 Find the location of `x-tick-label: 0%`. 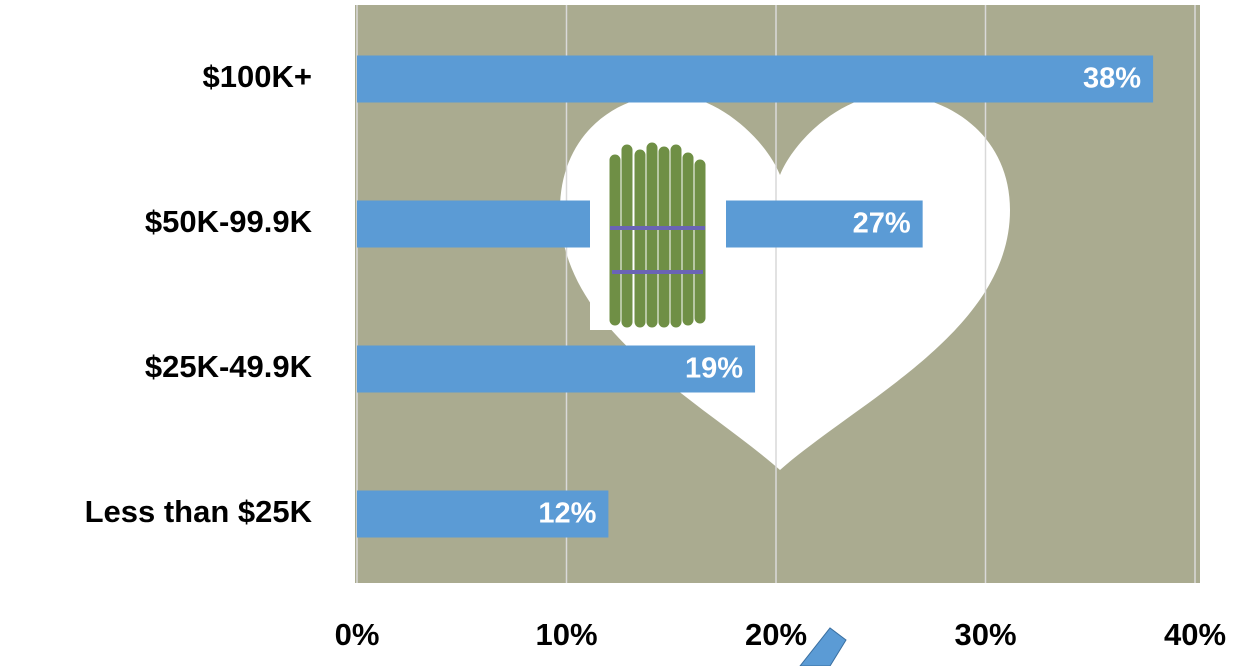

x-tick-label: 0% is located at coordinates (357, 634).